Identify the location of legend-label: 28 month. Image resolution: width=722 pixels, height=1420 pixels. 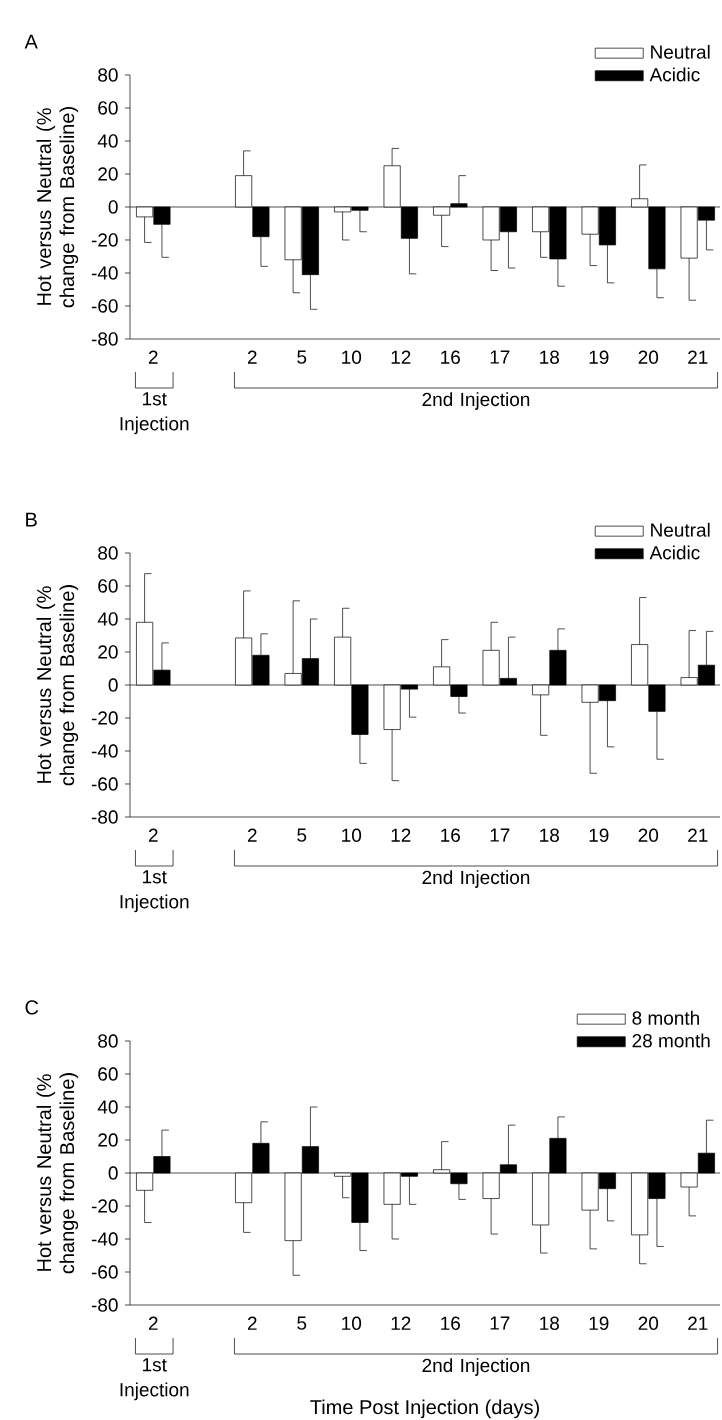
(671, 1040).